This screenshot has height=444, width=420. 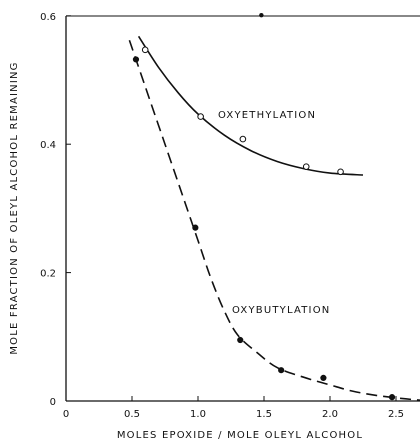 What do you see at coordinates (396, 414) in the screenshot?
I see `x-tick-label: 2.5` at bounding box center [396, 414].